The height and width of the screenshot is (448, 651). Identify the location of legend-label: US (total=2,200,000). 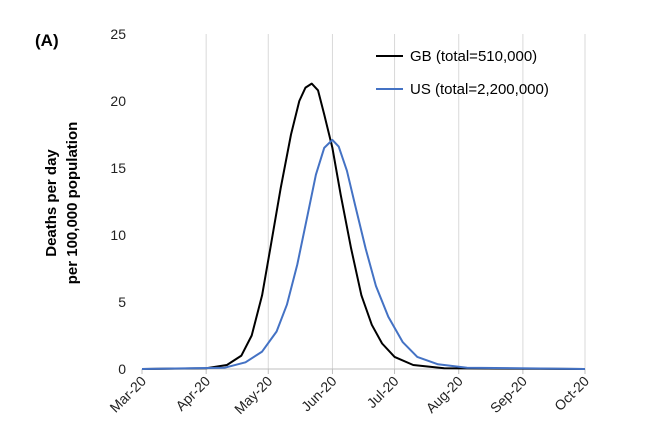
(479, 89).